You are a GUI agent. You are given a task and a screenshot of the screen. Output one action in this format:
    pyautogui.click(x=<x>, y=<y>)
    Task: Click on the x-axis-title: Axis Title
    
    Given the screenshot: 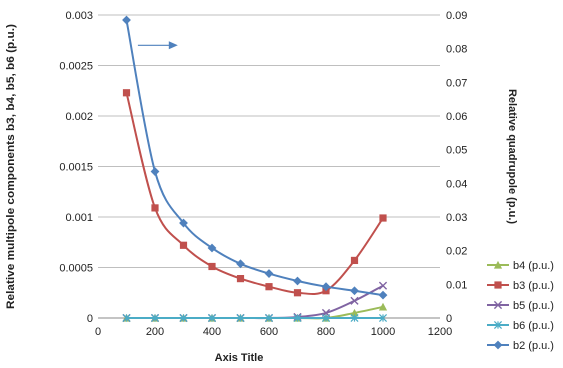 What is the action you would take?
    pyautogui.click(x=239, y=358)
    